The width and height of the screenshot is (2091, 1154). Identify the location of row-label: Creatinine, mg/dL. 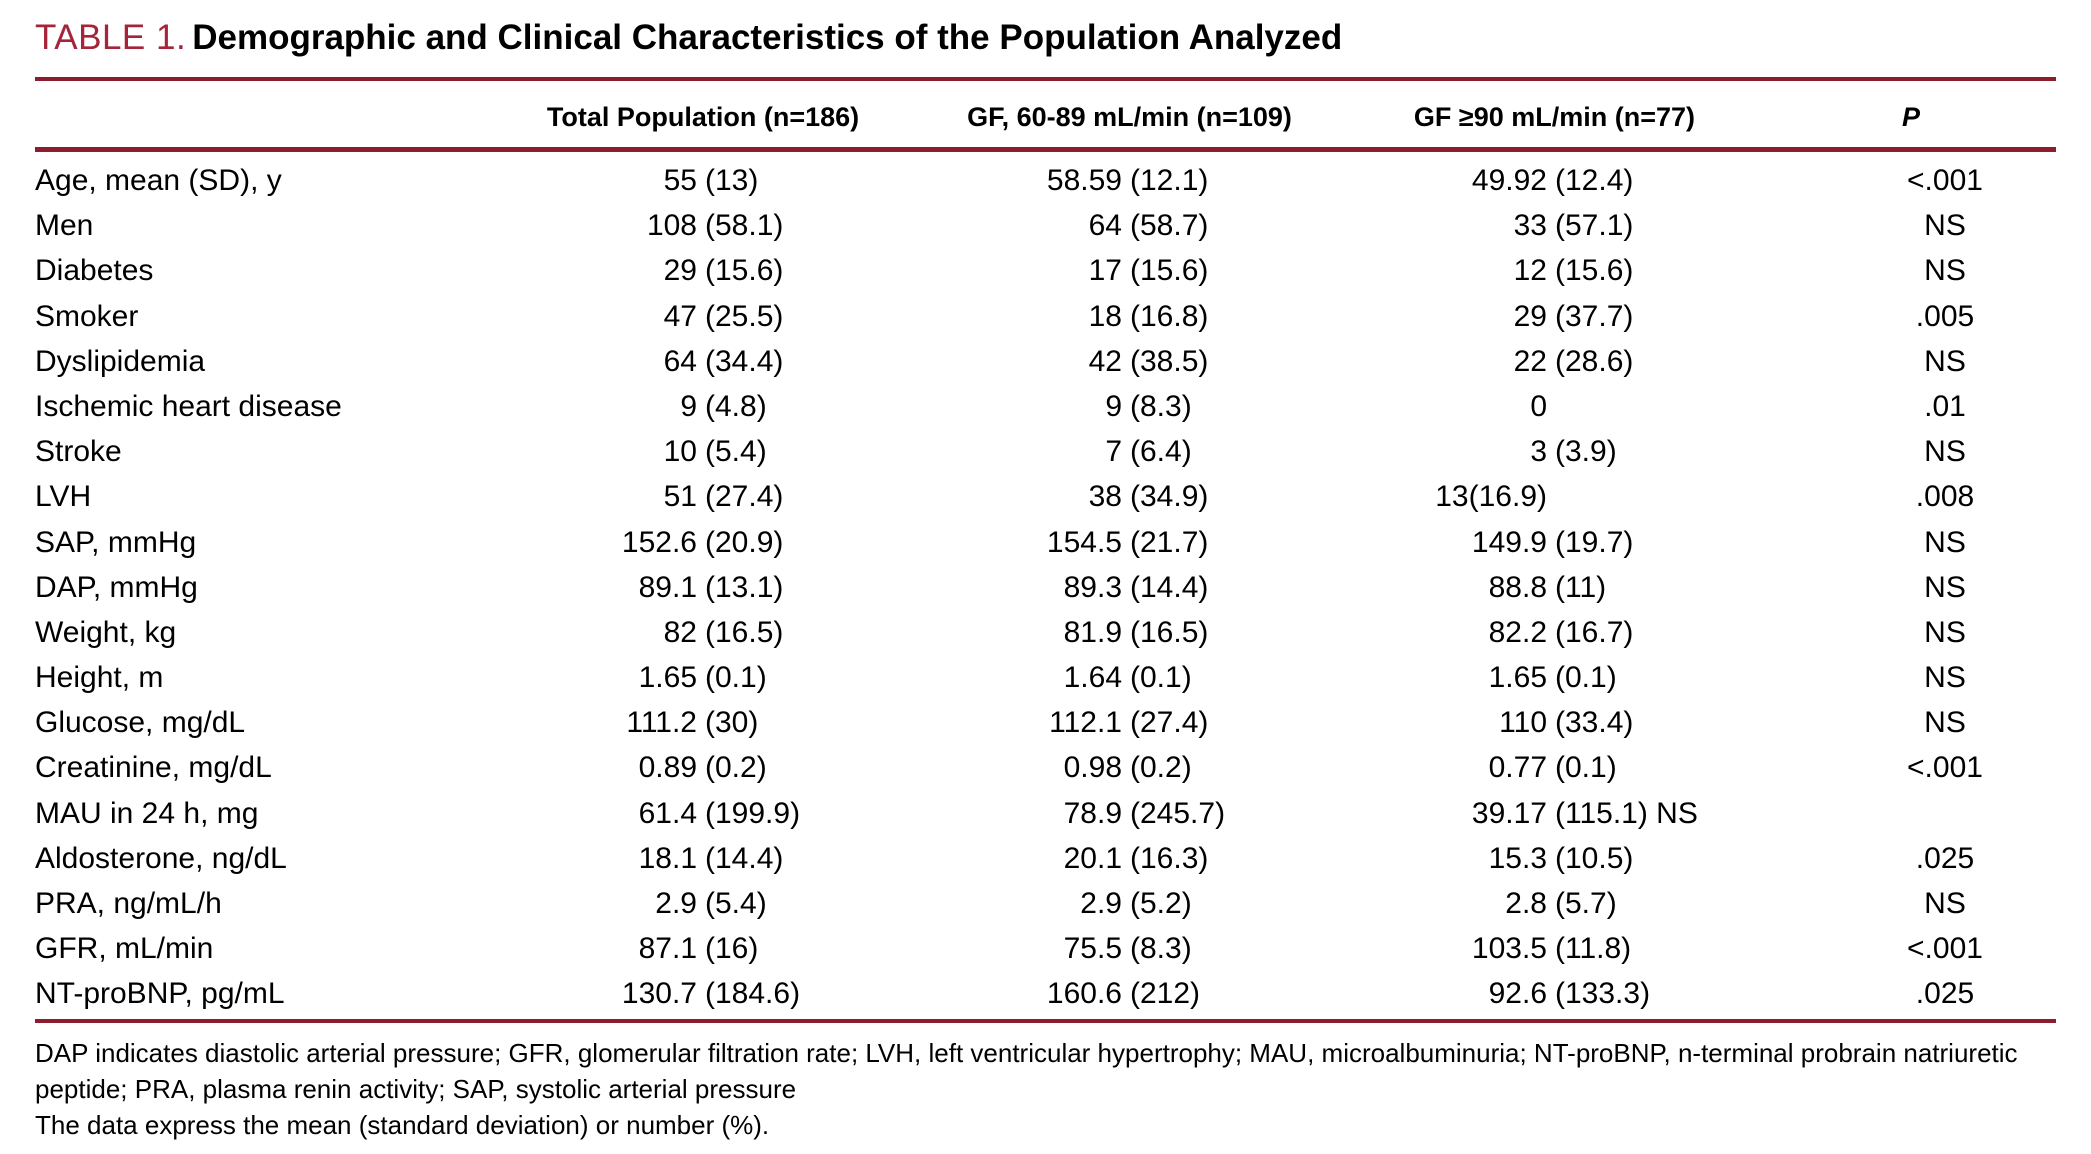
(153, 768).